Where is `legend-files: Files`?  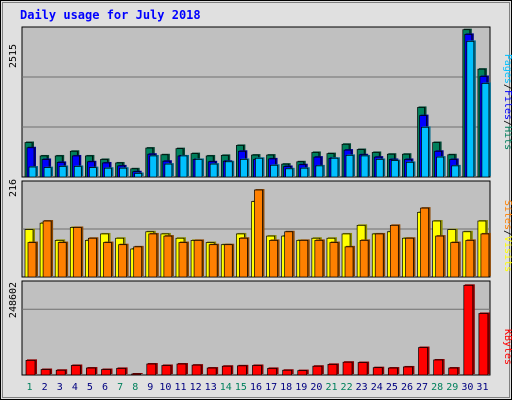 legend-files: Files is located at coordinates (507, 105).